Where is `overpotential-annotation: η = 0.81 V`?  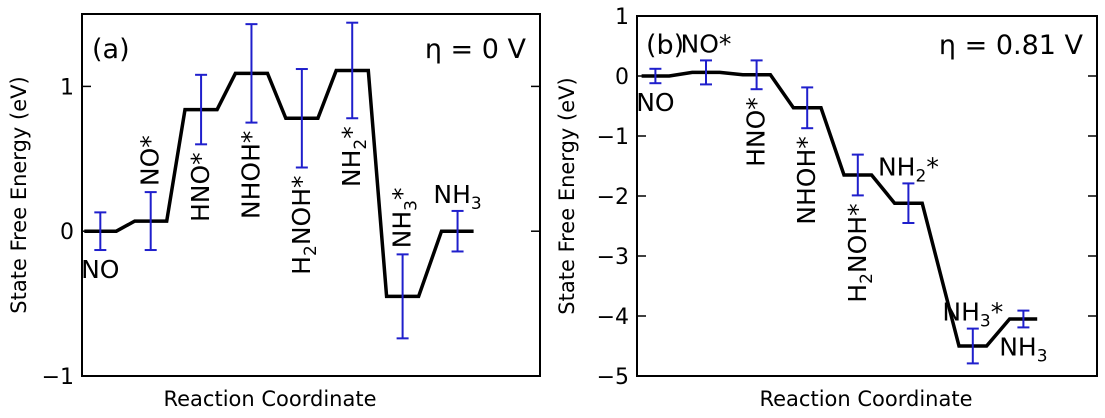
overpotential-annotation: η = 0.81 V is located at coordinates (1011, 45).